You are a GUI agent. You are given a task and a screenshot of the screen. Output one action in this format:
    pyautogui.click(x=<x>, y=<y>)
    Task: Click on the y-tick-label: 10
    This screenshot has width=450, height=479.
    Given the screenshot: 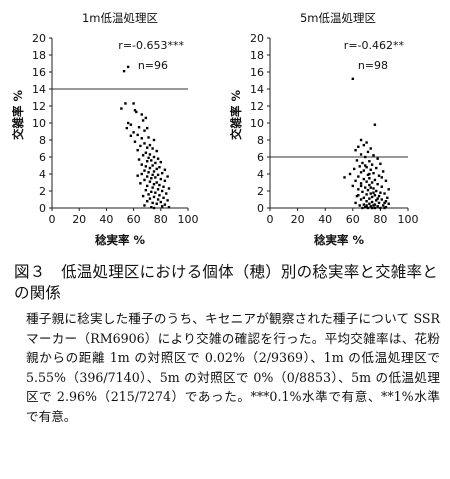 What is the action you would take?
    pyautogui.click(x=39, y=123)
    